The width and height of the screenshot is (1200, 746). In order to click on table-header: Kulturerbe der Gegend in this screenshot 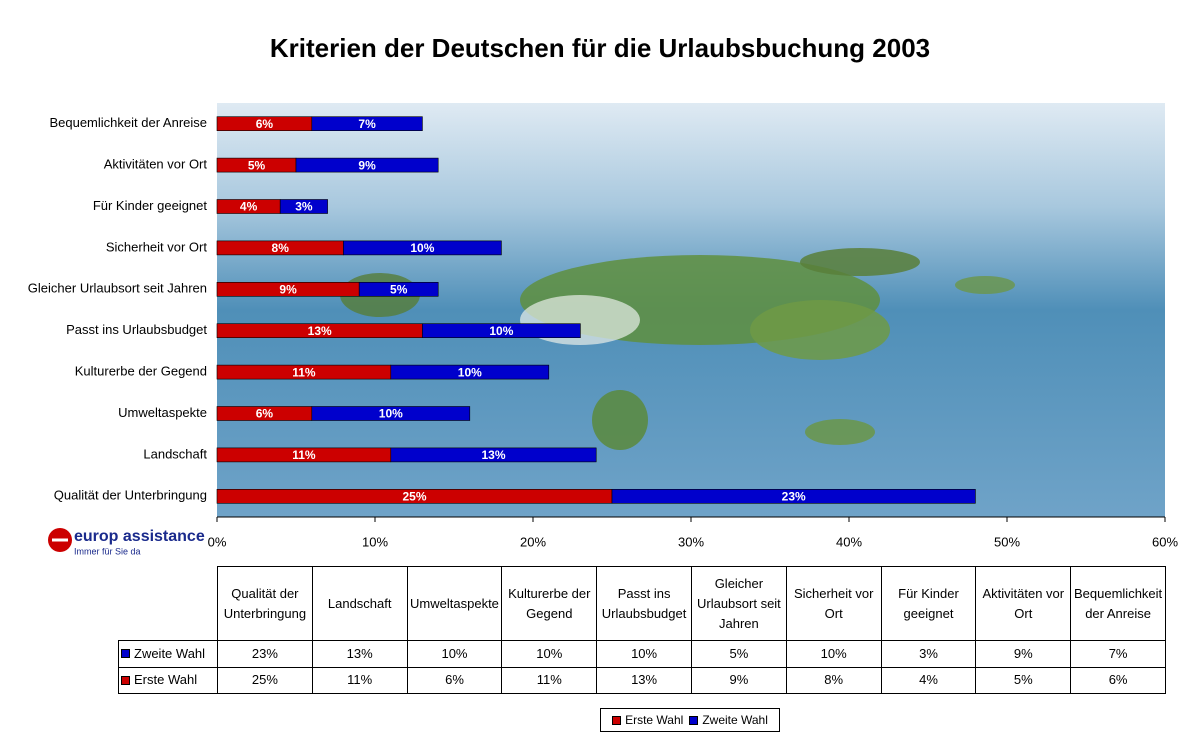, I will do `click(549, 603)`.